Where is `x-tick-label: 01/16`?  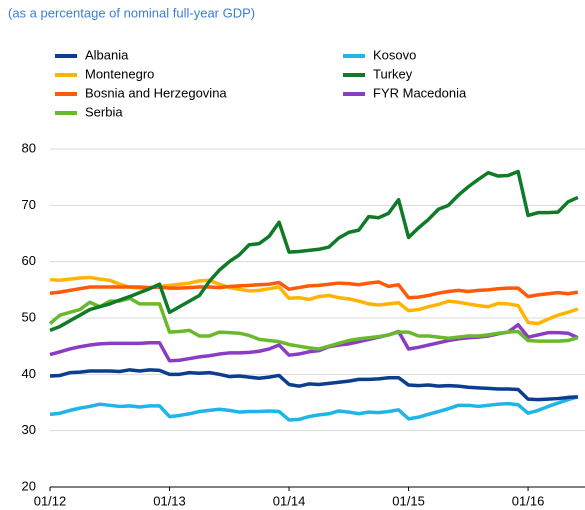 x-tick-label: 01/16 is located at coordinates (528, 500).